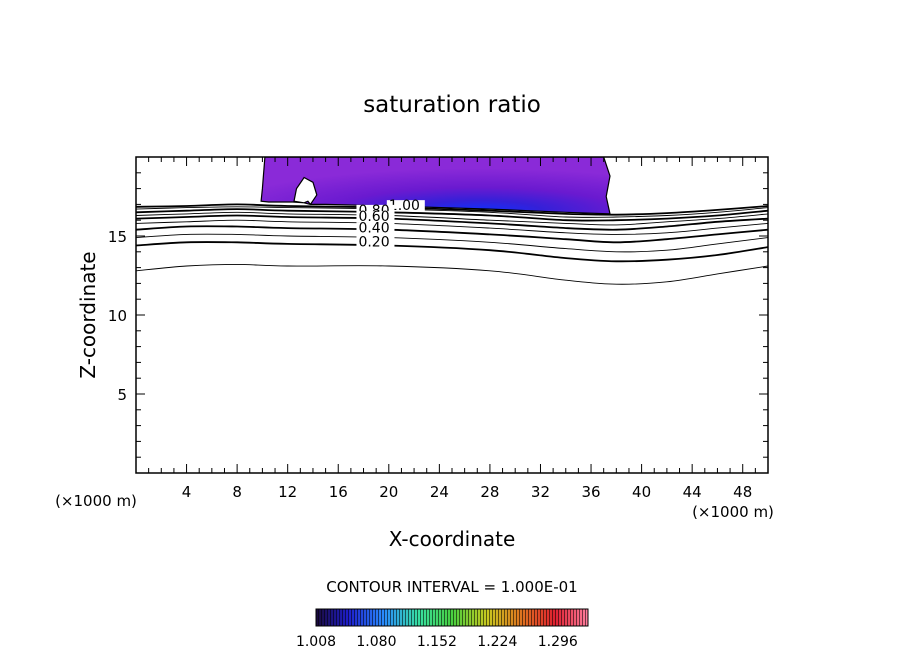 This screenshot has height=654, width=904. What do you see at coordinates (452, 539) in the screenshot?
I see `x-axis-label: X-coordinate` at bounding box center [452, 539].